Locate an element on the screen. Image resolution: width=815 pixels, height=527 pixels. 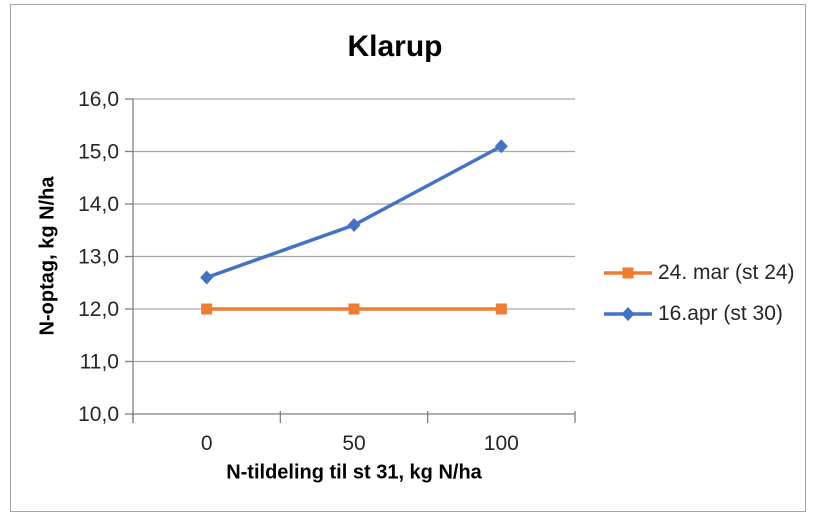
y-tick-label: 10,0 is located at coordinates (98, 414).